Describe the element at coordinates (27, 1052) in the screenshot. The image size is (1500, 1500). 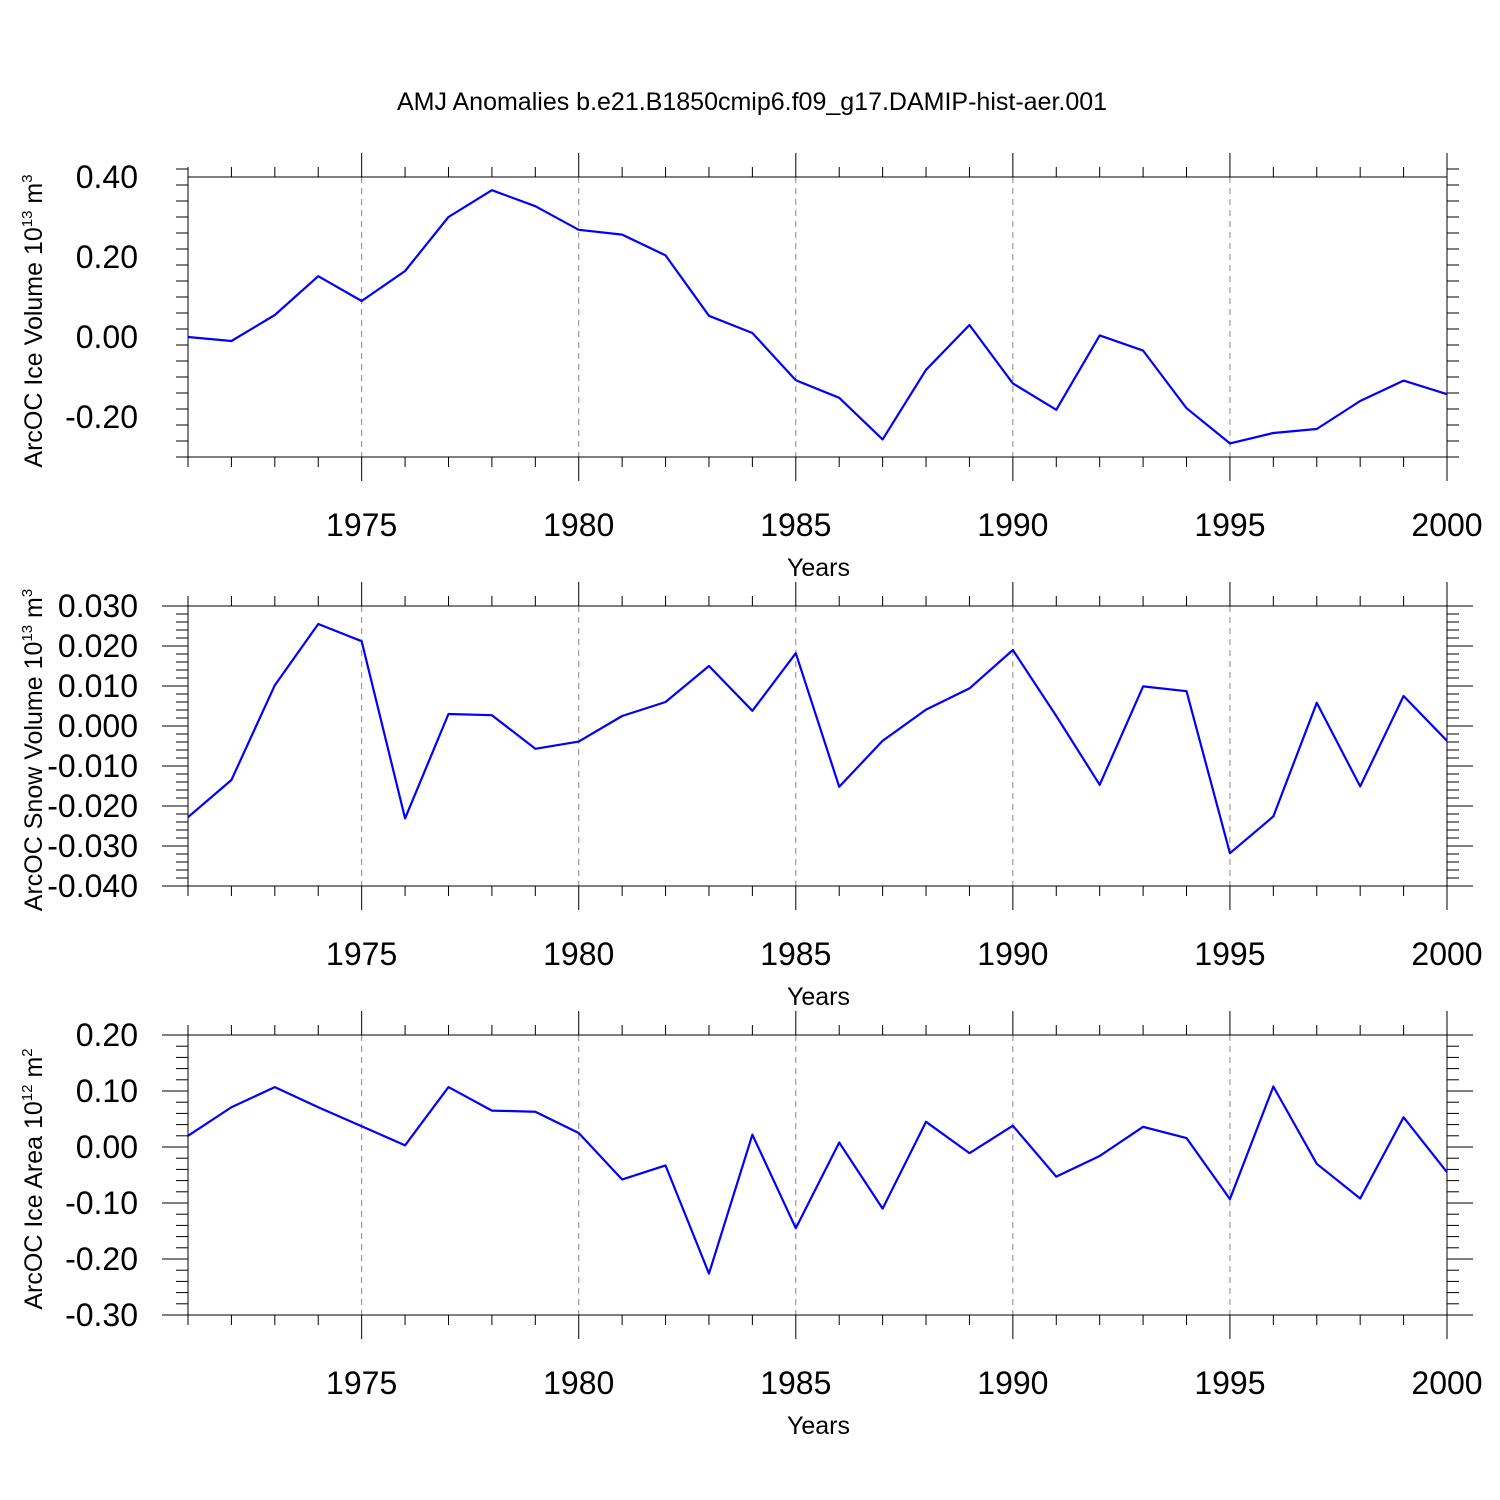
I see `axis-title-superscript: 2` at that location.